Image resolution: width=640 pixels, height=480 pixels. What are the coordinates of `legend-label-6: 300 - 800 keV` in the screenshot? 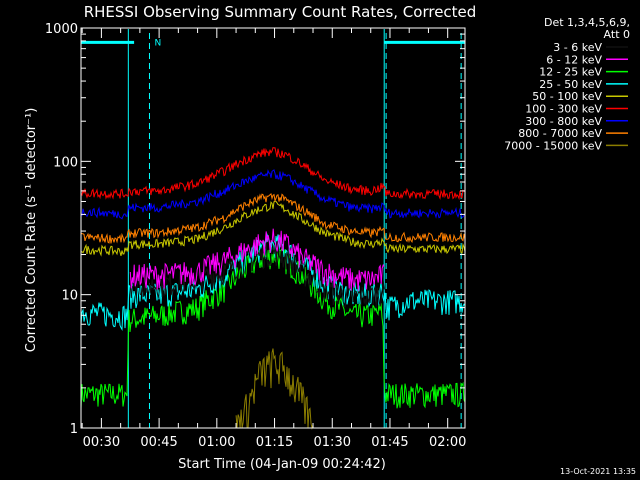 It's located at (563, 121).